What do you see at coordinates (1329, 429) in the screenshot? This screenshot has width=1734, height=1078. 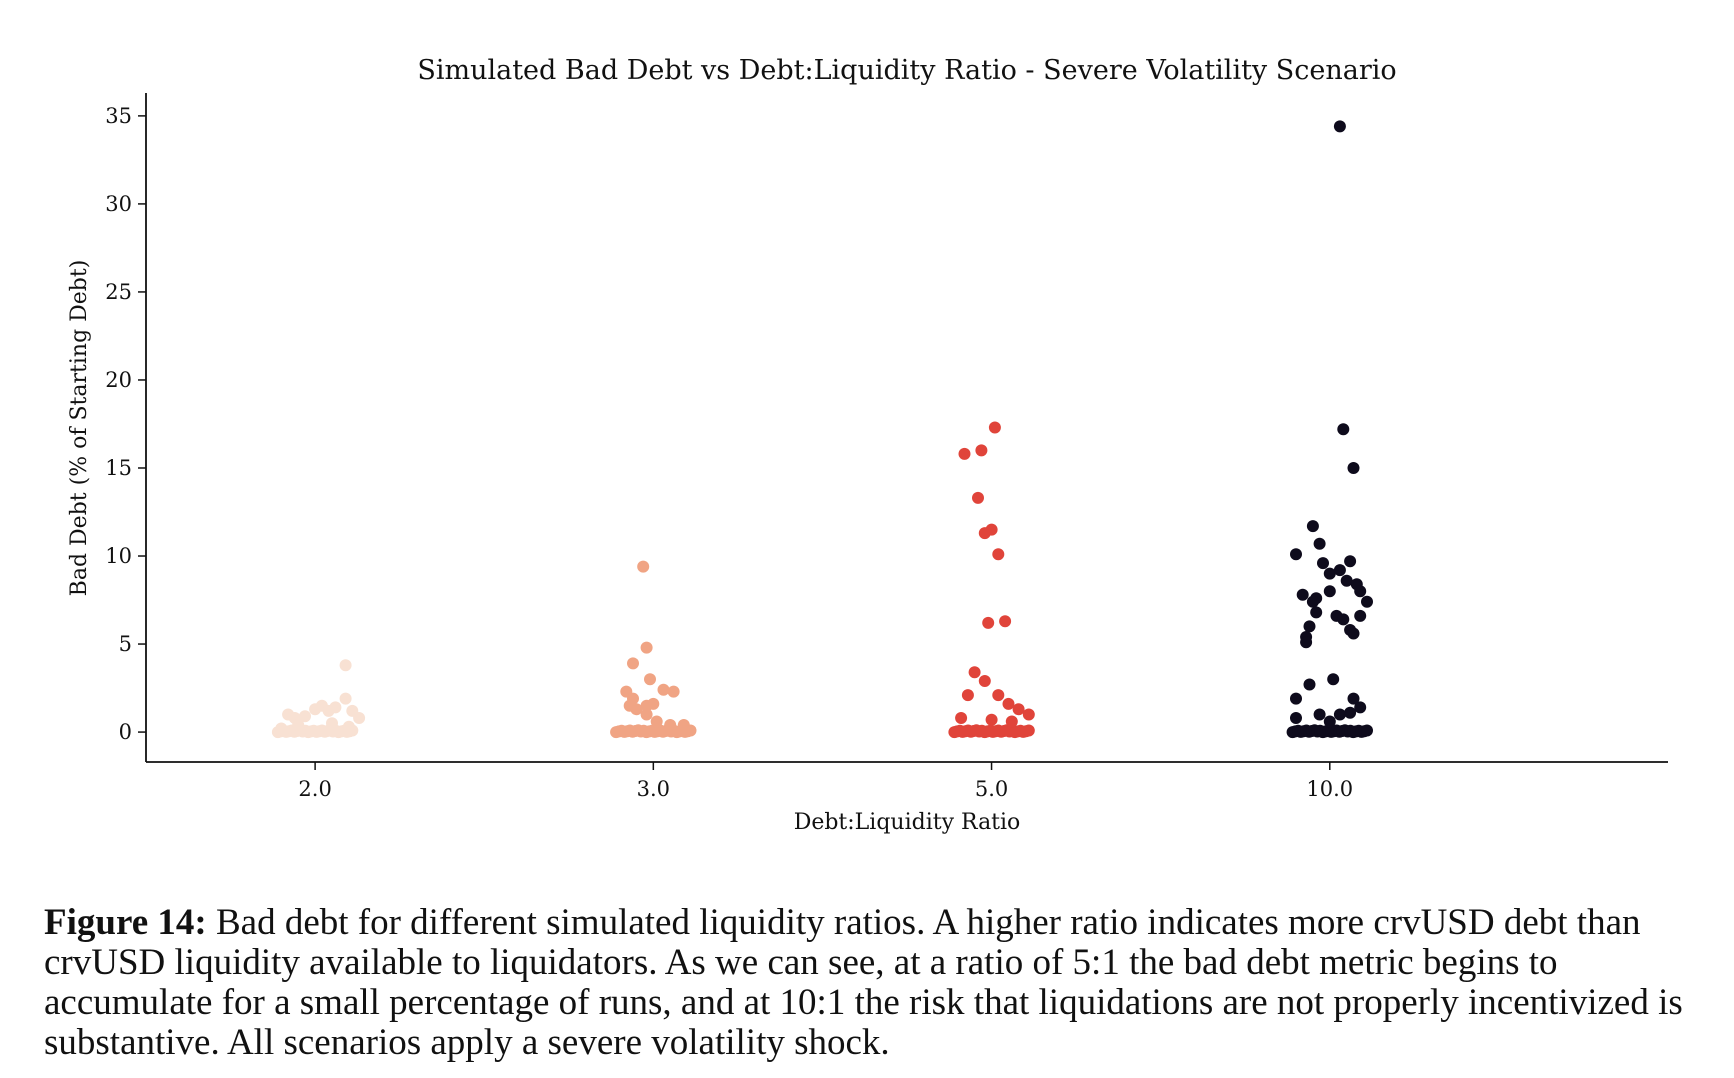 I see `series-10.0` at bounding box center [1329, 429].